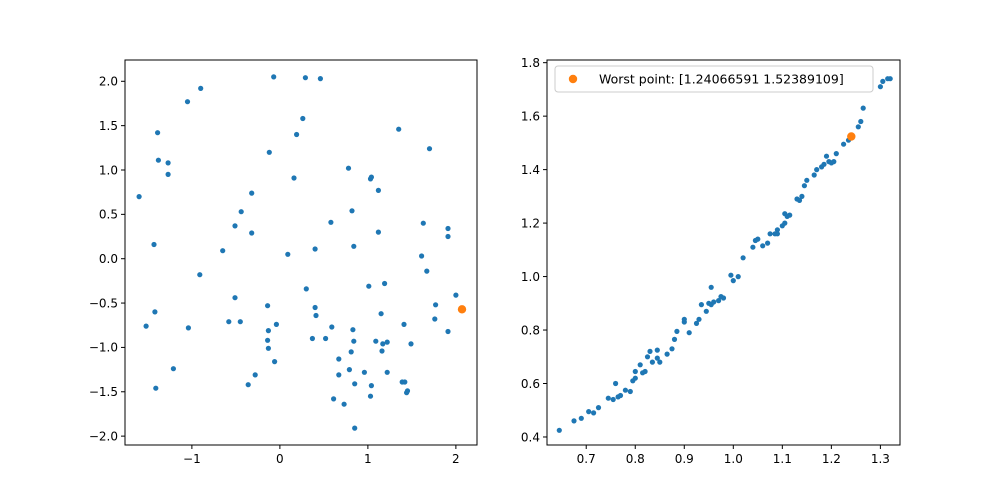 The height and width of the screenshot is (500, 1000). What do you see at coordinates (103, 392) in the screenshot?
I see `y-tick-label: −1.5` at bounding box center [103, 392].